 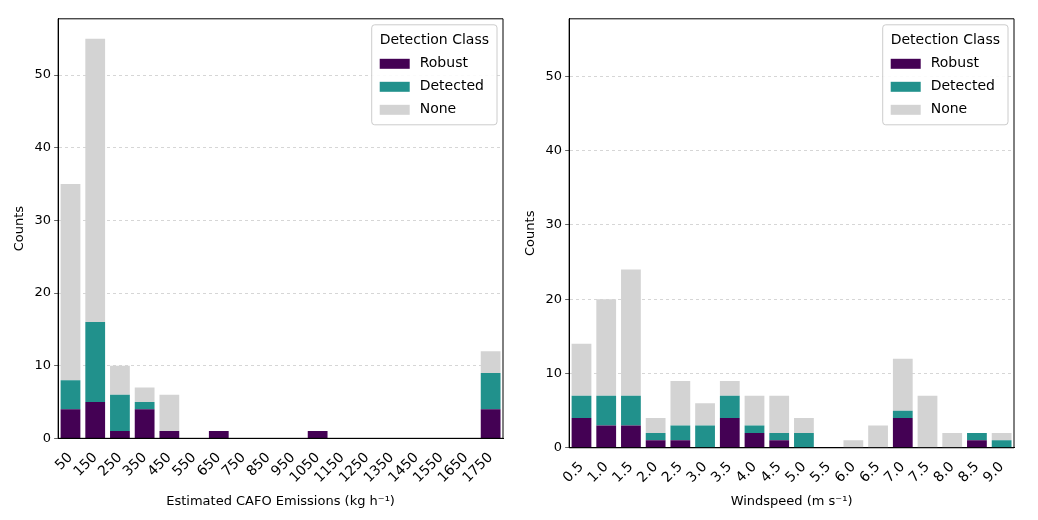 I want to click on x-tick-label: 3.5, so click(x=721, y=472).